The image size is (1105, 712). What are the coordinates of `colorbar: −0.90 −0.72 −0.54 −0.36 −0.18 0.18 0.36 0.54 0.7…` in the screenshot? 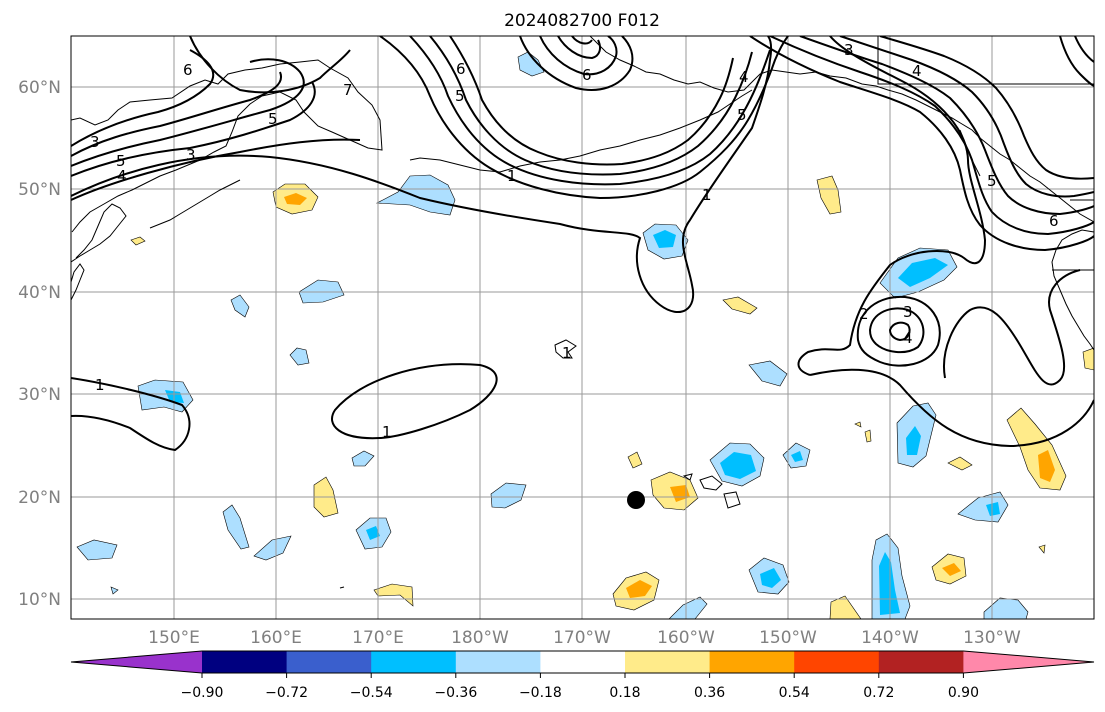 It's located at (582, 675).